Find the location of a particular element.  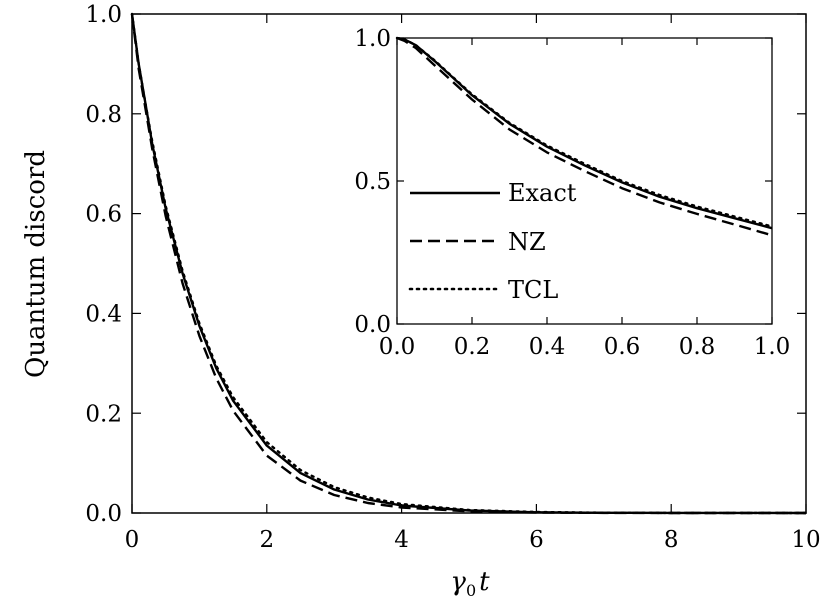

inset-legend: Exact NZ TCL is located at coordinates (492, 241).